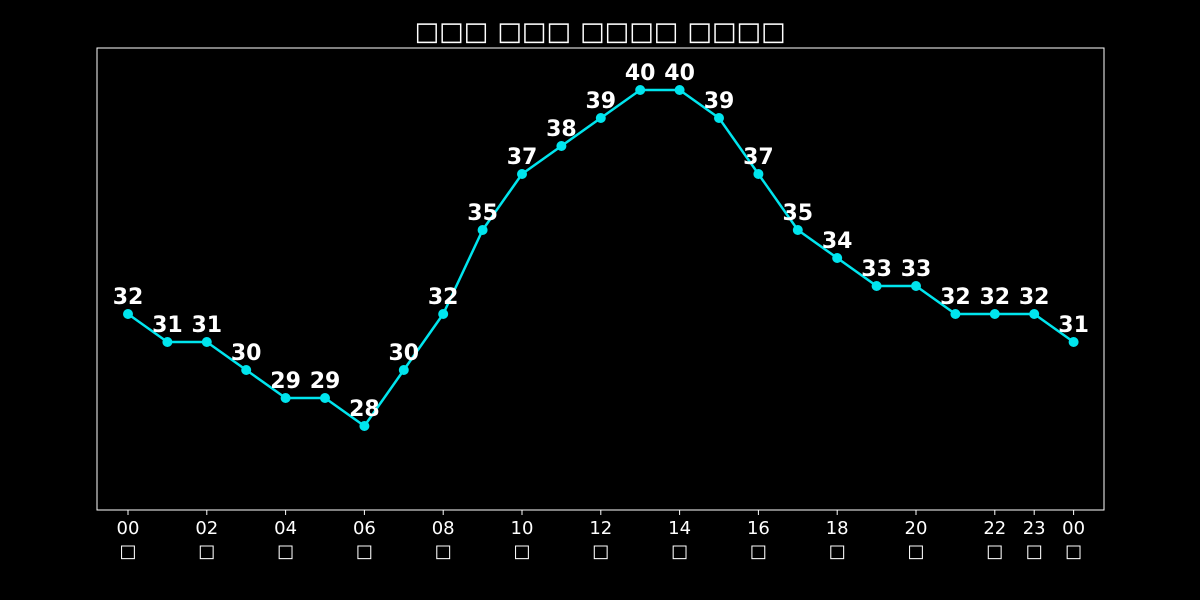 The height and width of the screenshot is (600, 1200). Describe the element at coordinates (679, 528) in the screenshot. I see `x-tick-label: 14` at that location.